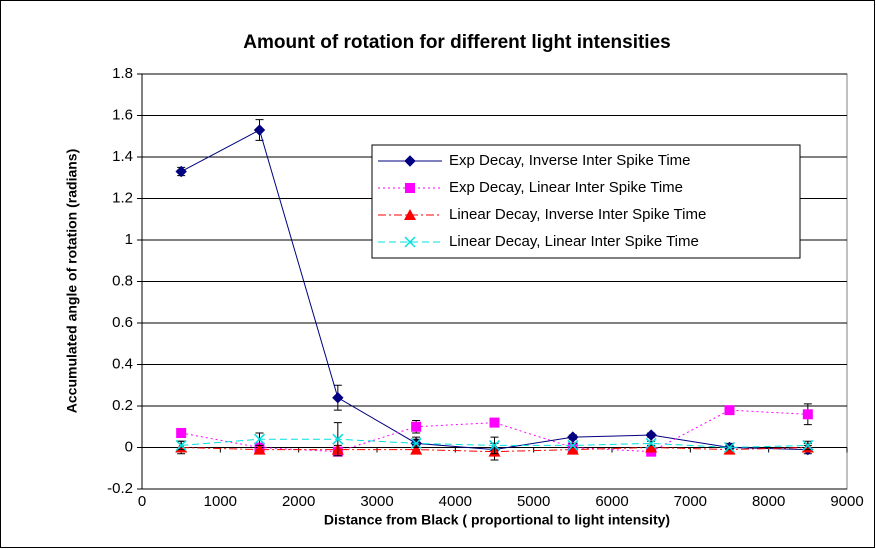 The image size is (876, 549). I want to click on y-tick-label: 0.6, so click(122, 322).